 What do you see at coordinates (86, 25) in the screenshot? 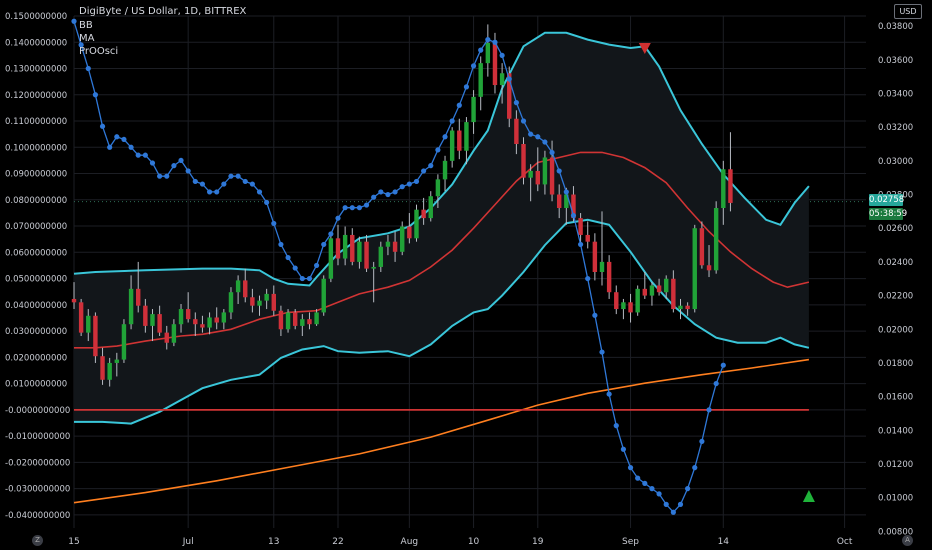
I see `legend-bb: BB` at bounding box center [86, 25].